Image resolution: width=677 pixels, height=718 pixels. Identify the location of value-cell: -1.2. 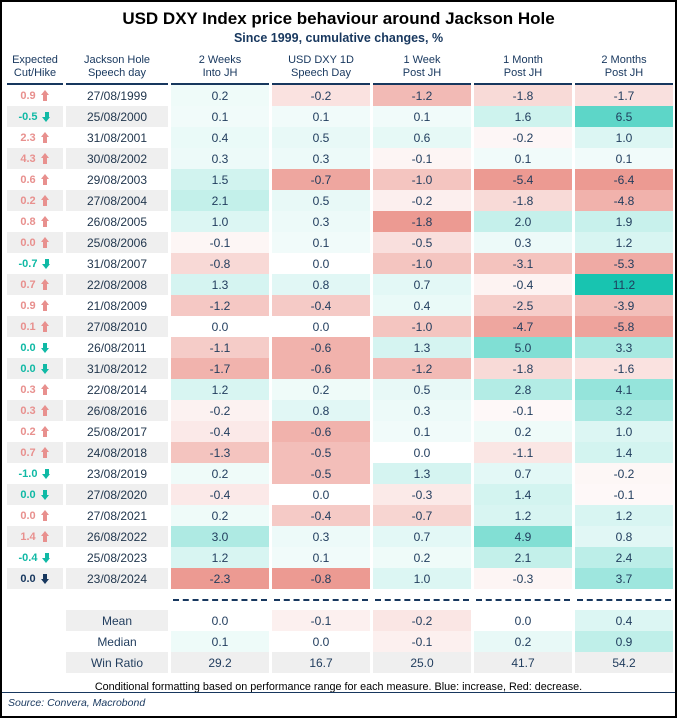
(422, 368).